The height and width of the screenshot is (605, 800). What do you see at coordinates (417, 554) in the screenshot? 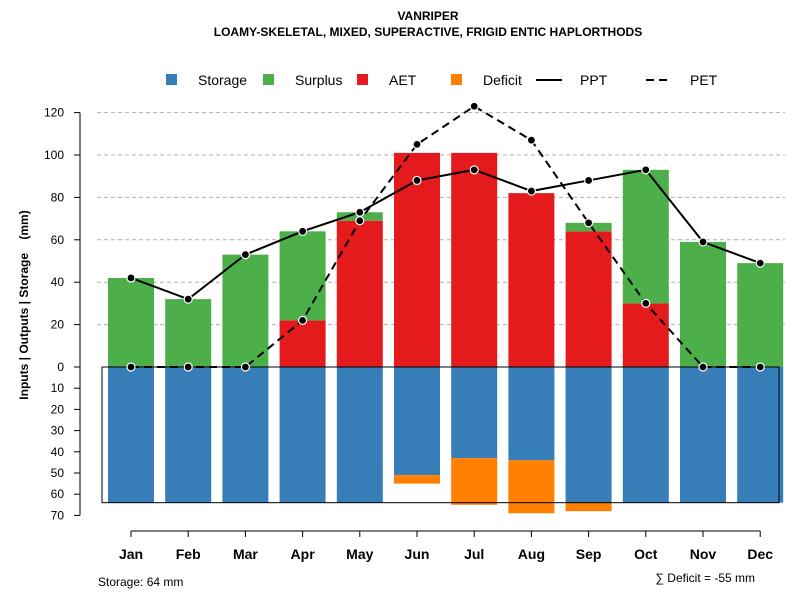
I see `x-tick-label: Jun` at bounding box center [417, 554].